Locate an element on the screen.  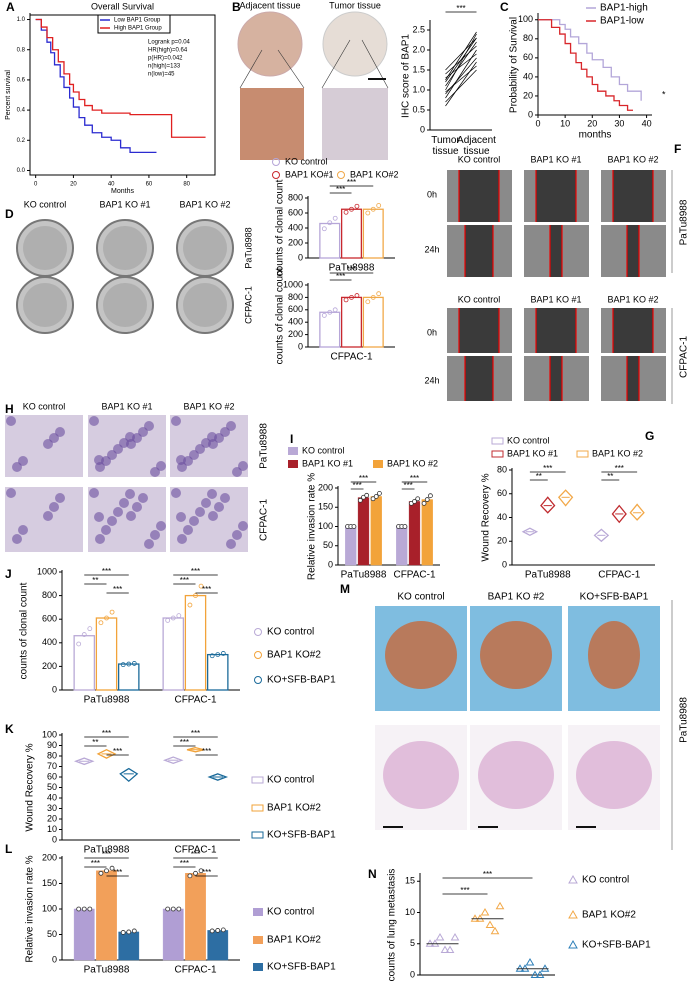
significance-label: ** is located at coordinates (539, 476).